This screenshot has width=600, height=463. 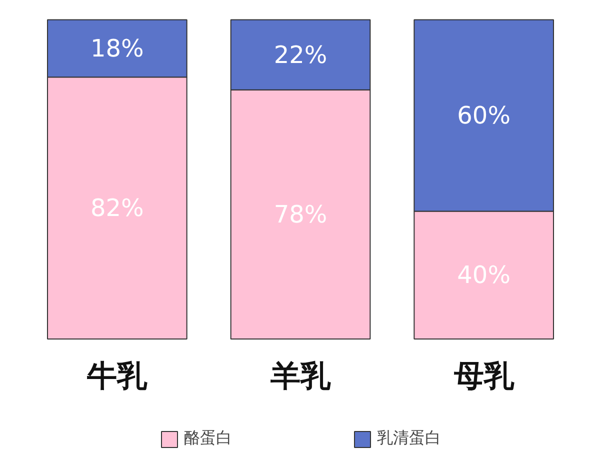 What do you see at coordinates (301, 214) in the screenshot?
I see `text: 78%` at bounding box center [301, 214].